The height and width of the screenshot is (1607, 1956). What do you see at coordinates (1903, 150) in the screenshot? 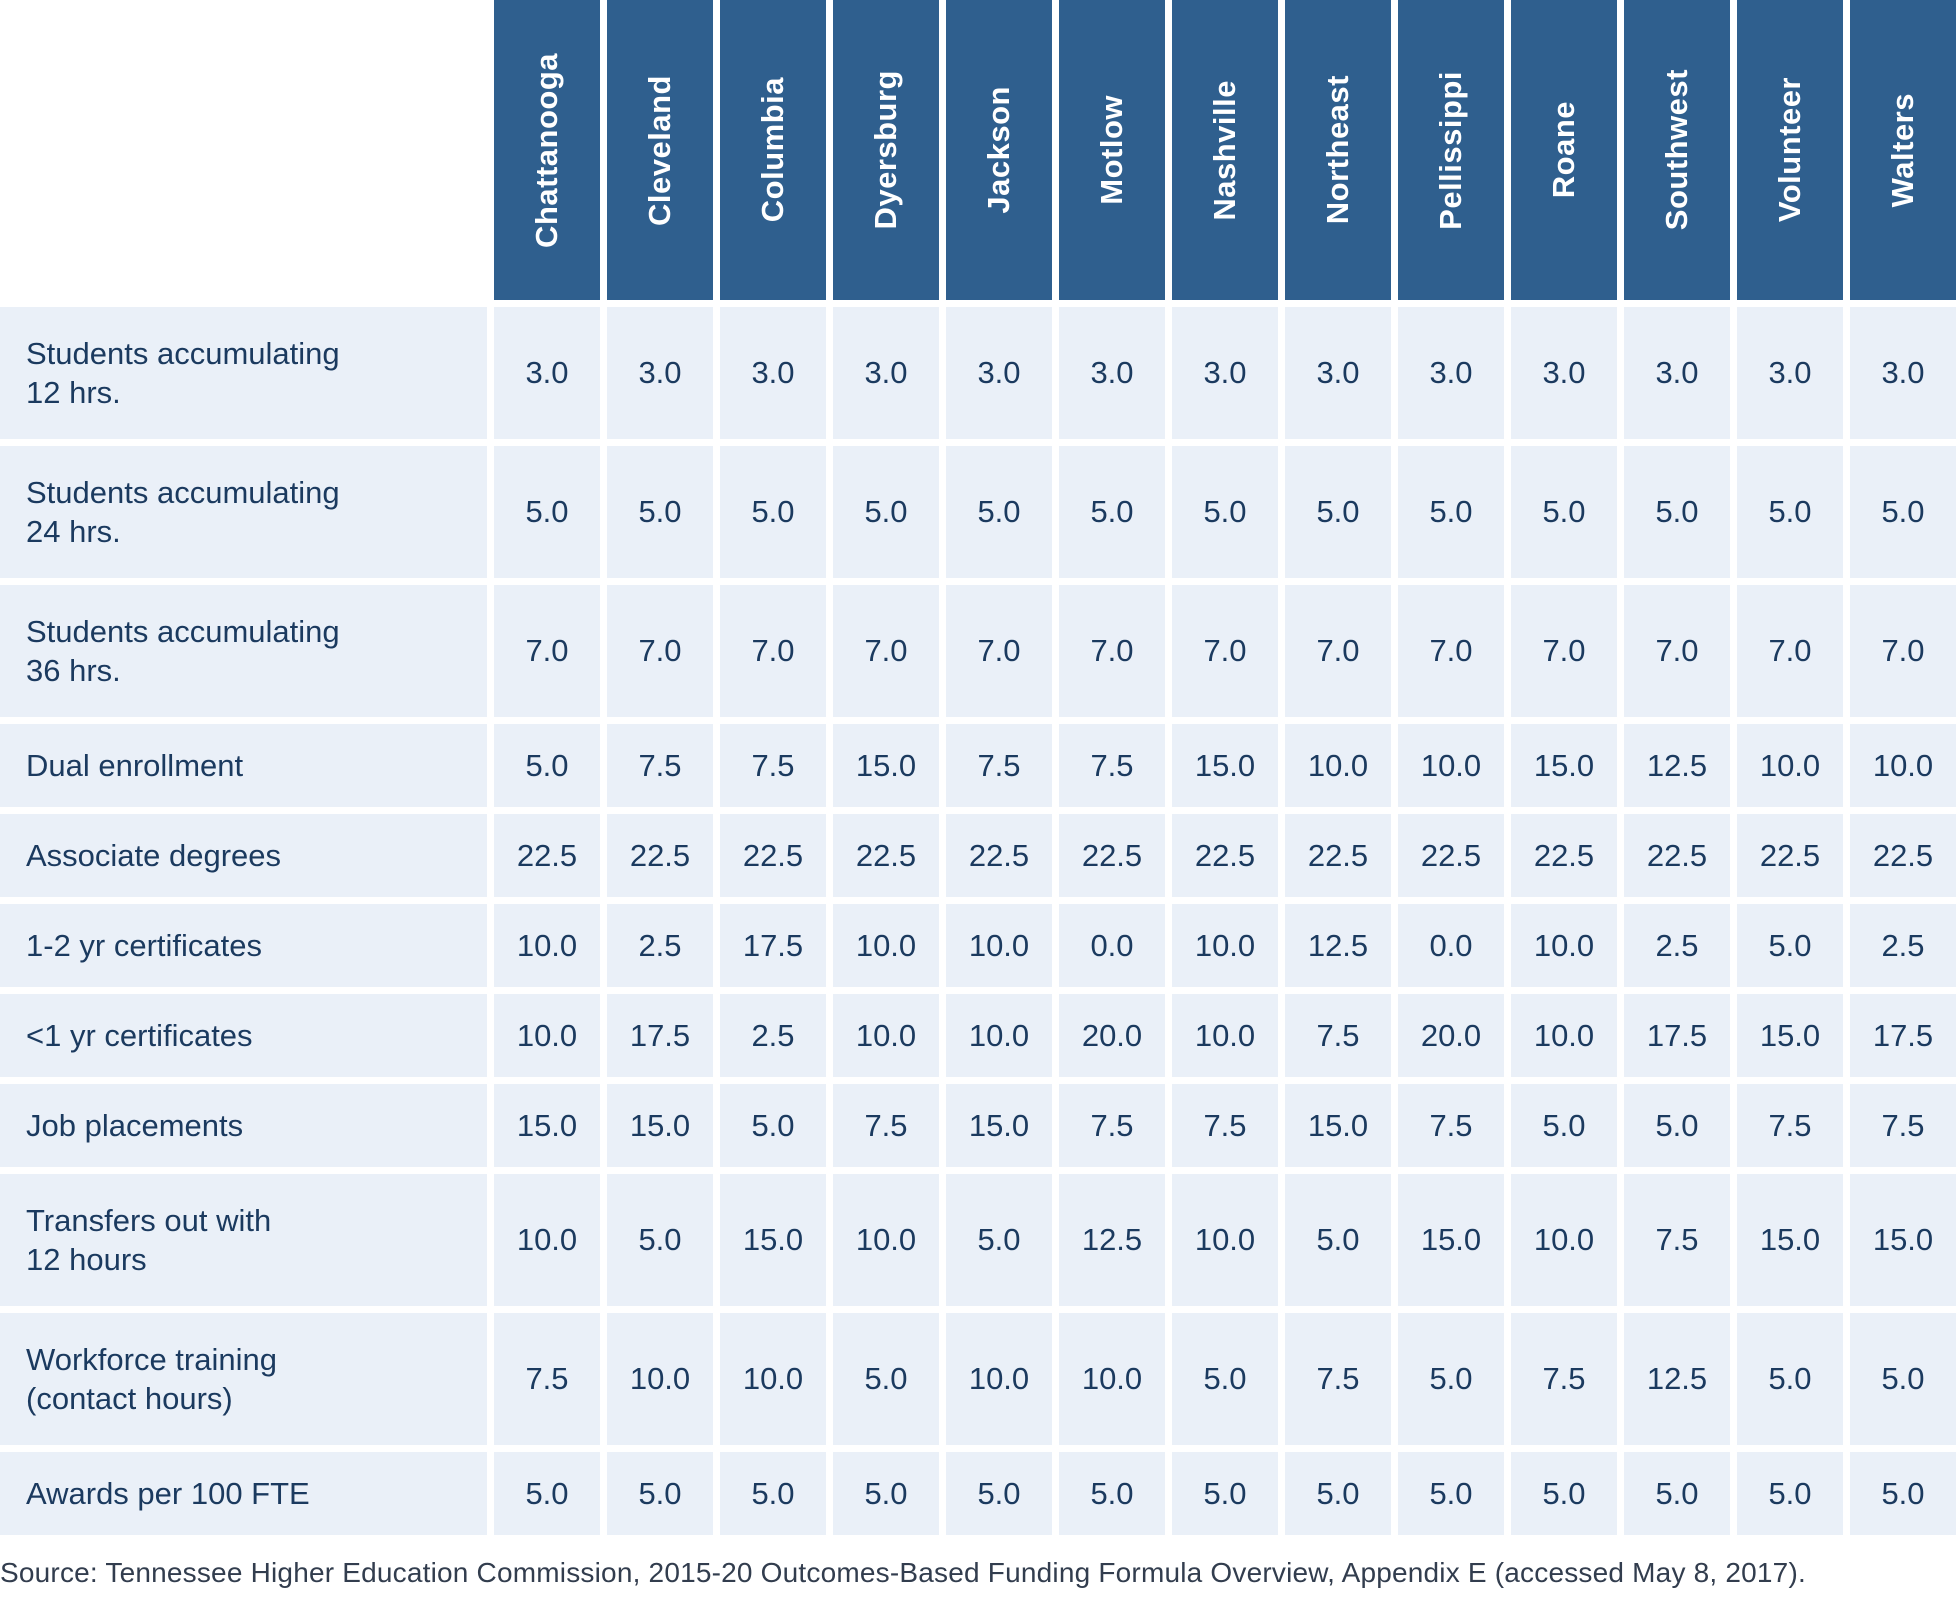
I see `column-header-walters: Walters` at bounding box center [1903, 150].